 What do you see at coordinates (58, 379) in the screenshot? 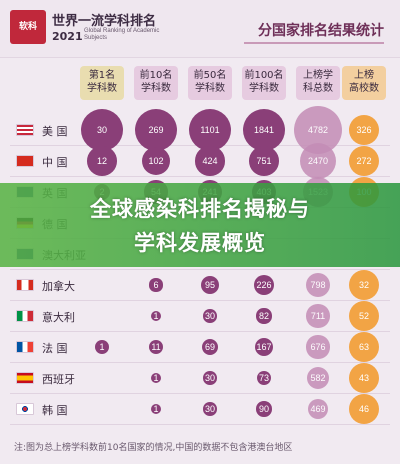
I see `country-name: 西班牙` at bounding box center [58, 379].